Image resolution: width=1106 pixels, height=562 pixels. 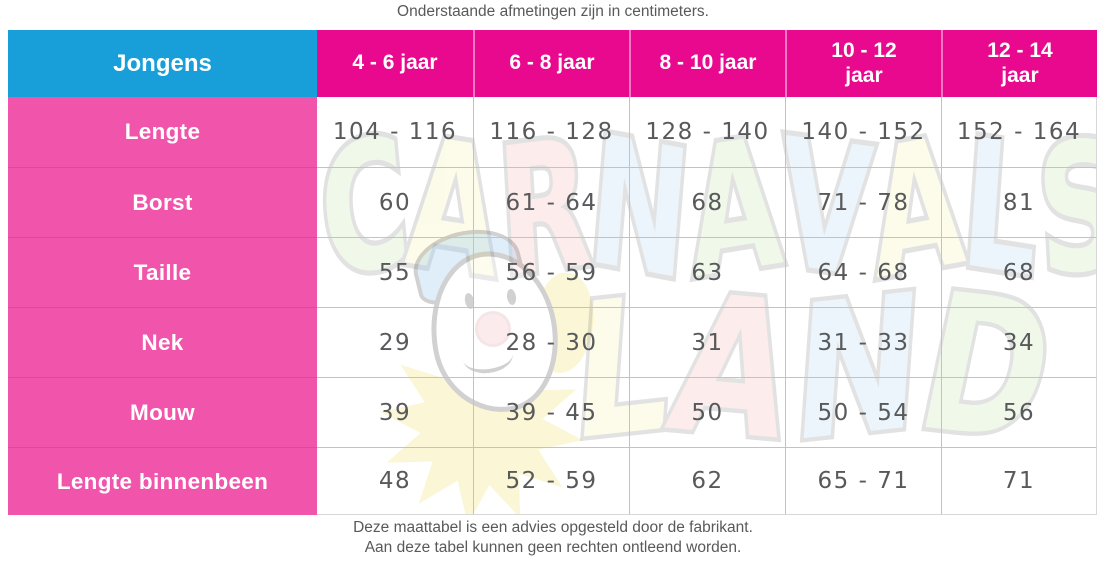 What do you see at coordinates (395, 132) in the screenshot?
I see `data-cell: 104 - 116` at bounding box center [395, 132].